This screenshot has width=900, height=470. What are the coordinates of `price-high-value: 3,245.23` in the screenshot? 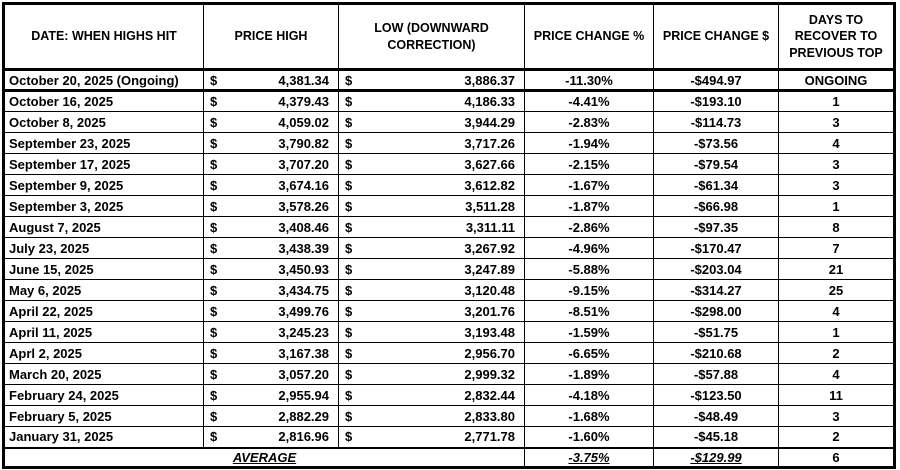 It's located at (303, 332).